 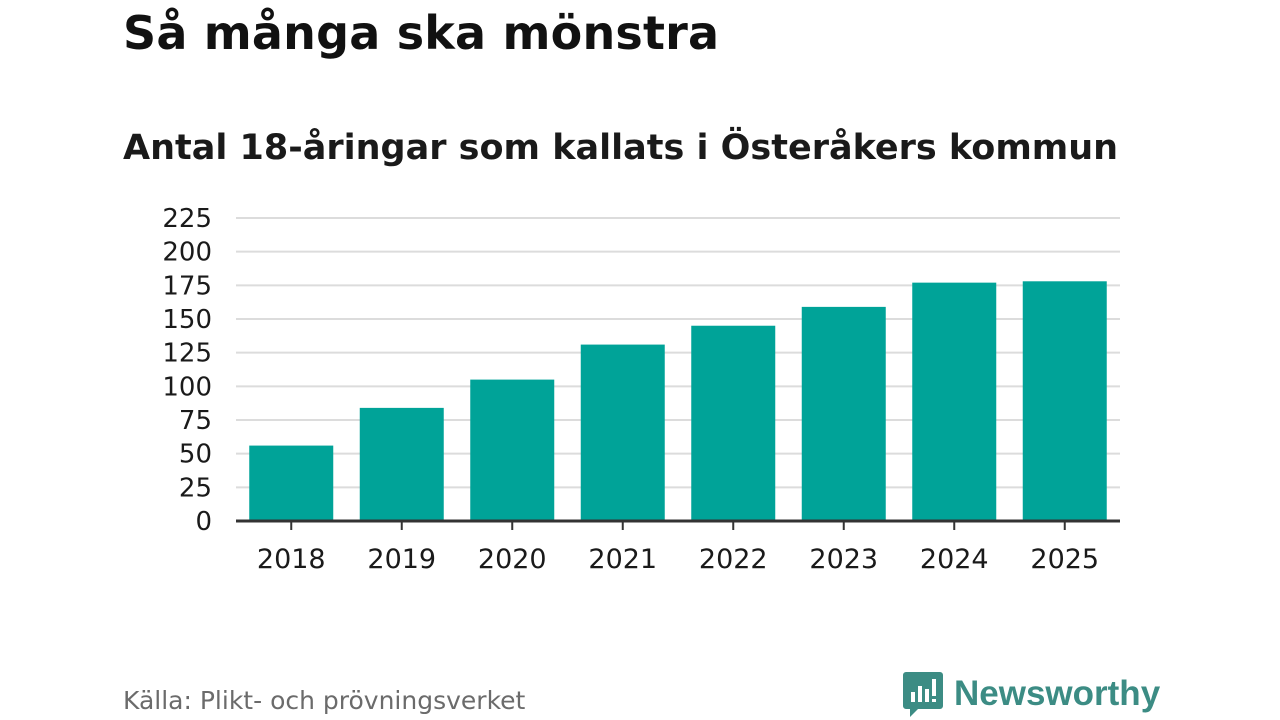 I want to click on x-tick-label: 2022, so click(x=733, y=559).